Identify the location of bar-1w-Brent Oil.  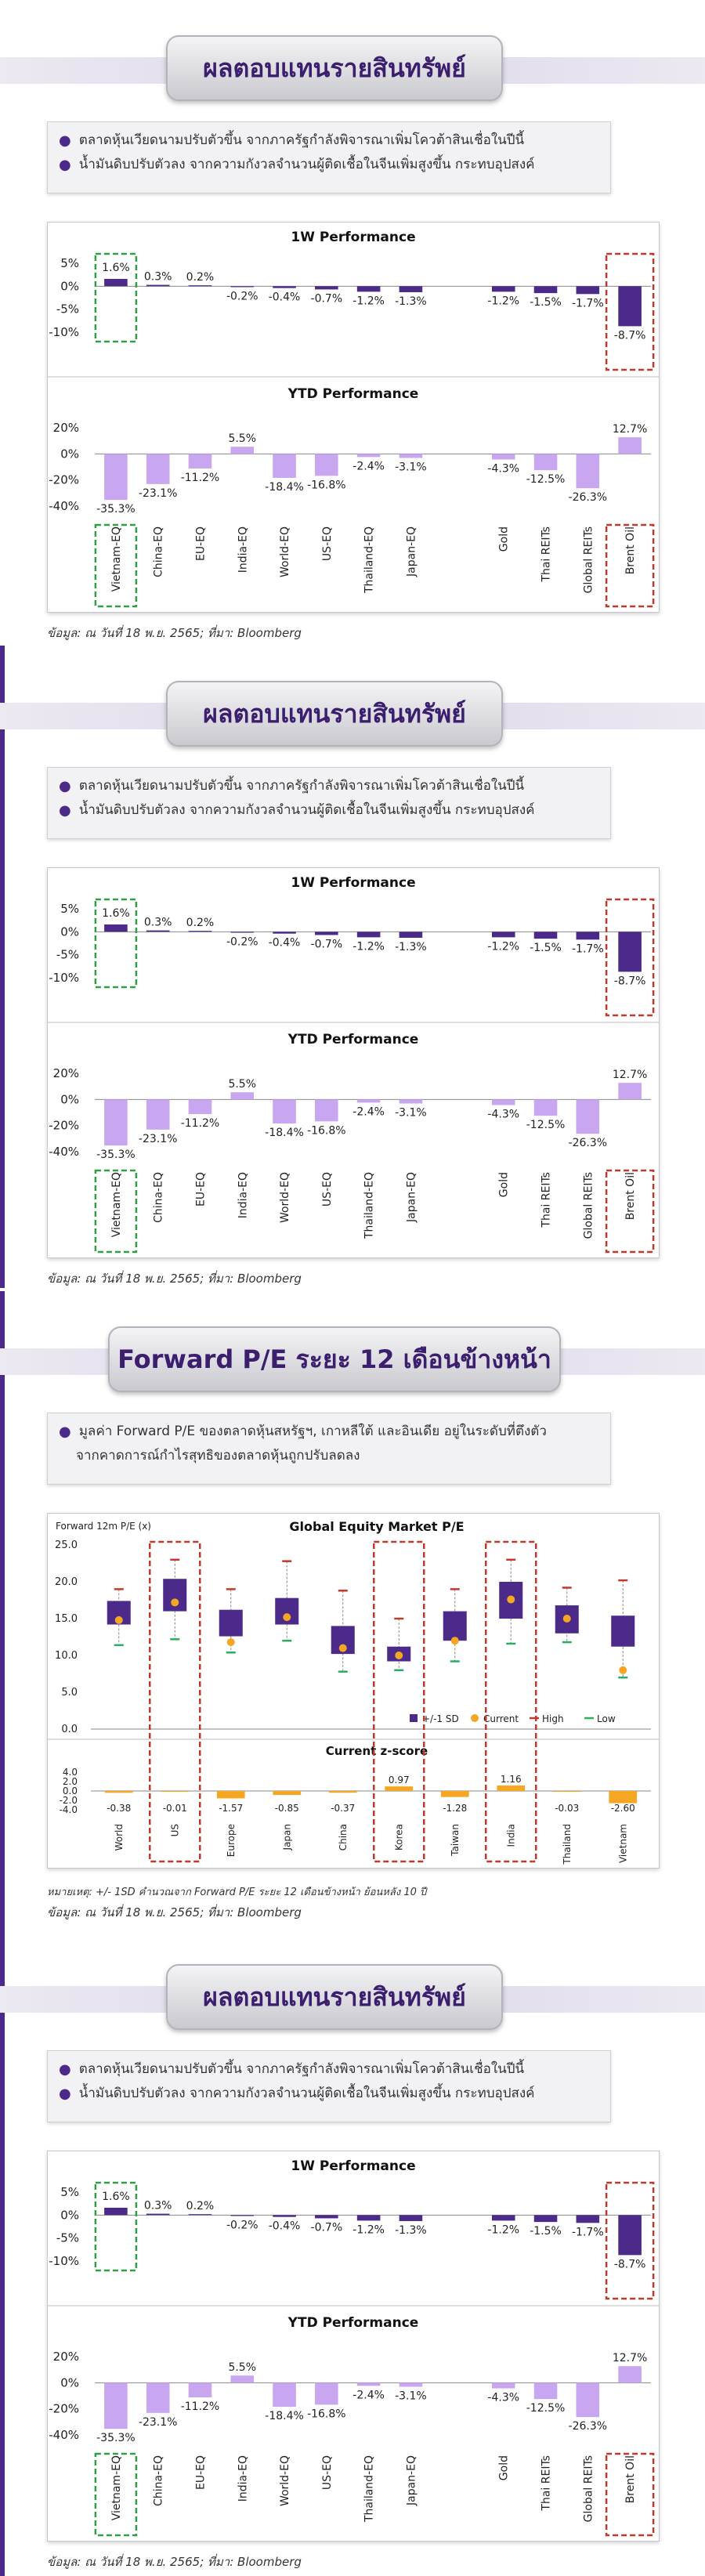
(630, 306).